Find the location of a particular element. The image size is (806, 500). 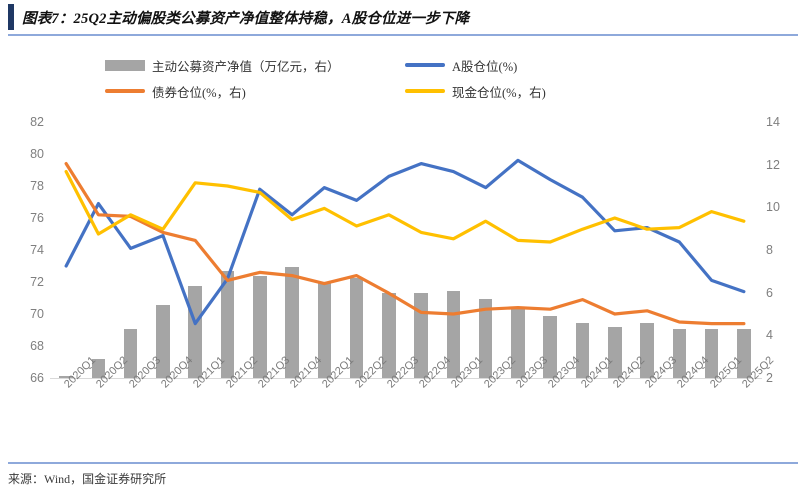

footer-divider is located at coordinates (403, 463).